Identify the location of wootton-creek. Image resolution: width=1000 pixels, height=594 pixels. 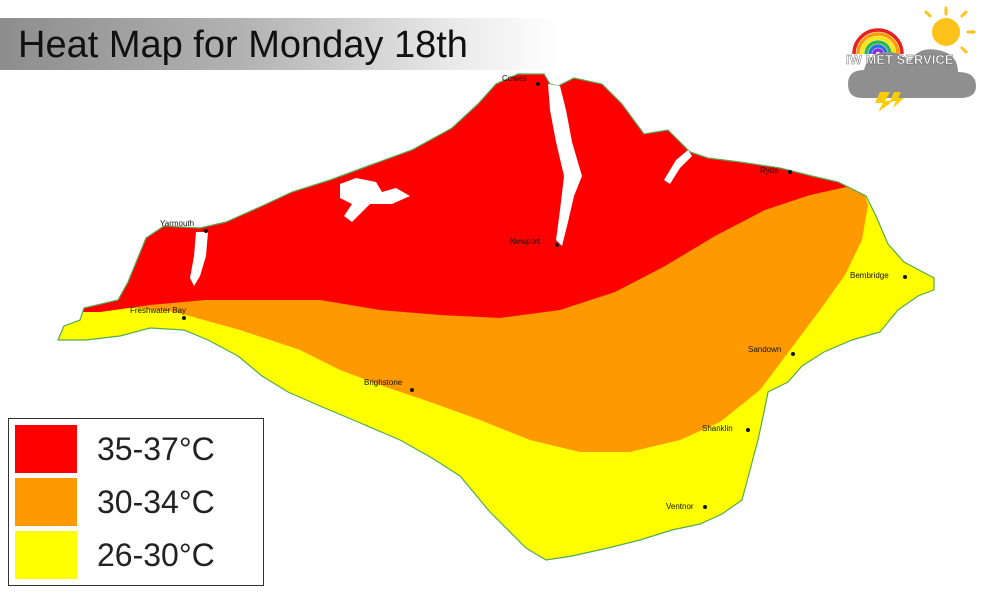
(678, 167).